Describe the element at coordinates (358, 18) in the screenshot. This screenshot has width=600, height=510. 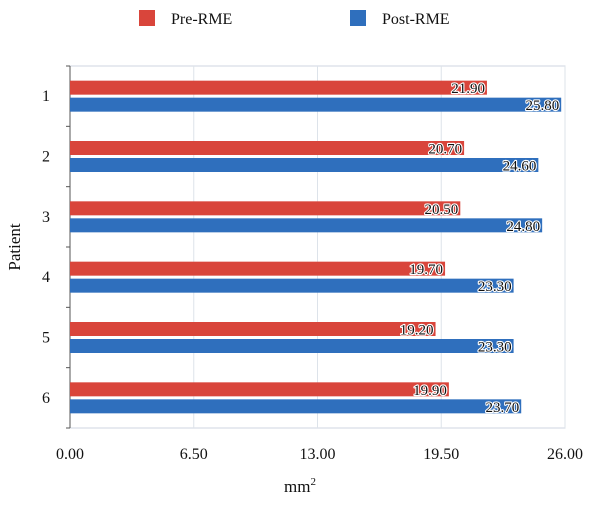
I see `legend-swatch-post-rme` at that location.